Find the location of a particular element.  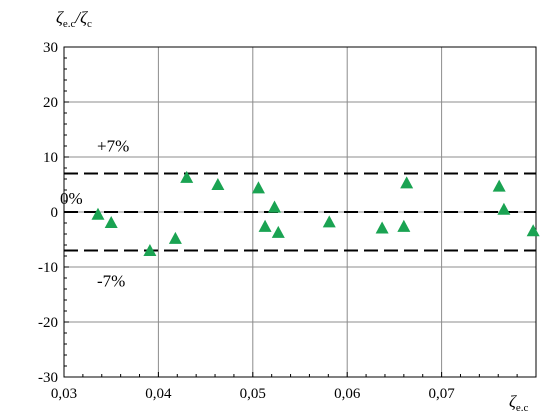

y-tick-label: 30 is located at coordinates (50, 48).